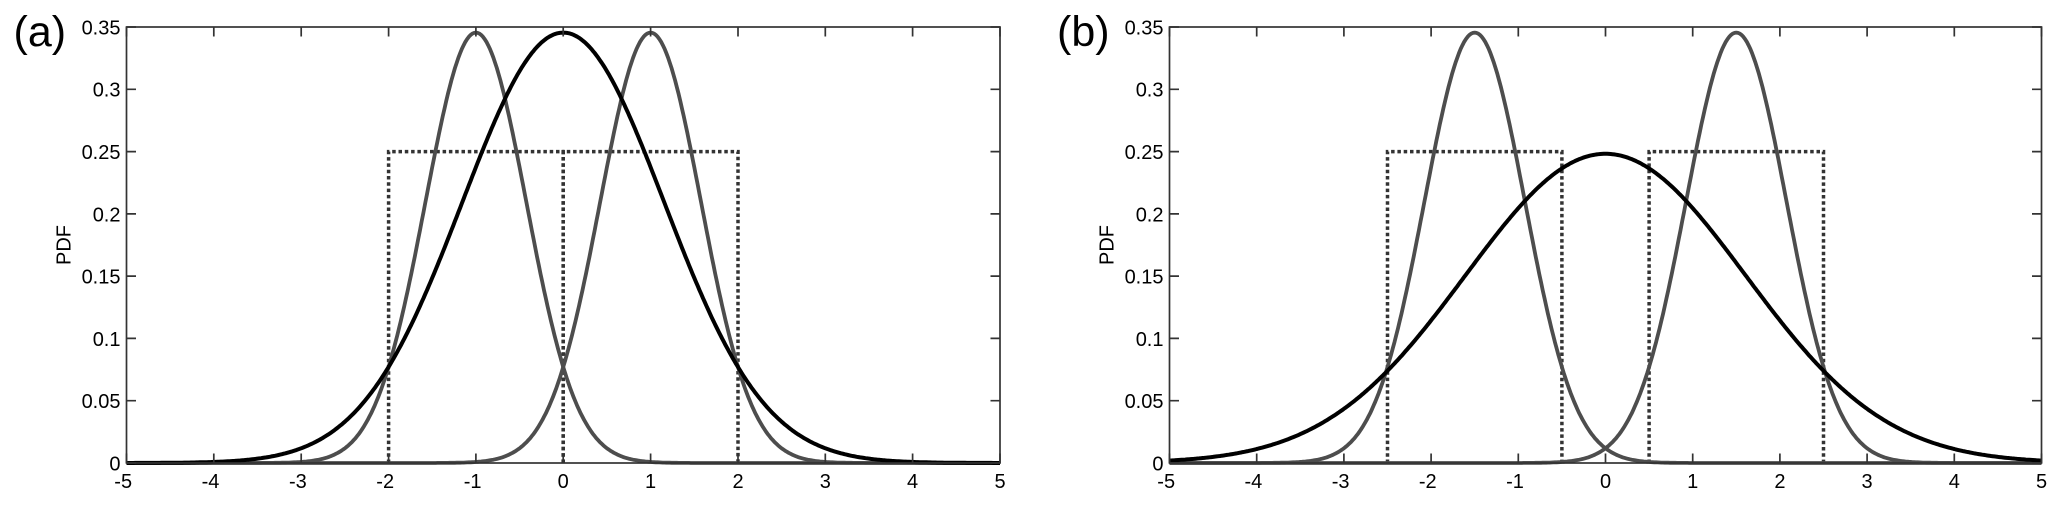 The height and width of the screenshot is (506, 2067). Describe the element at coordinates (1083, 32) in the screenshot. I see `svg-text: (b)` at that location.